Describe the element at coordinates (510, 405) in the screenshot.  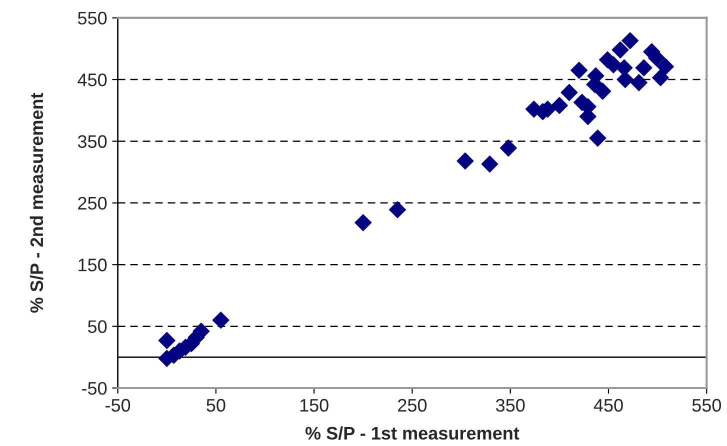
I see `x-tick-label: 350` at that location.